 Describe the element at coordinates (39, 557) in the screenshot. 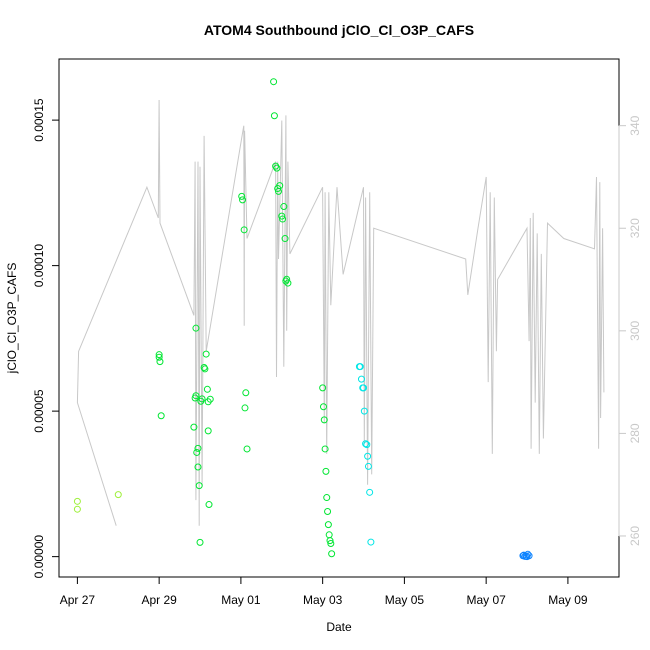

I see `y-tick-label: 0.00000` at that location.